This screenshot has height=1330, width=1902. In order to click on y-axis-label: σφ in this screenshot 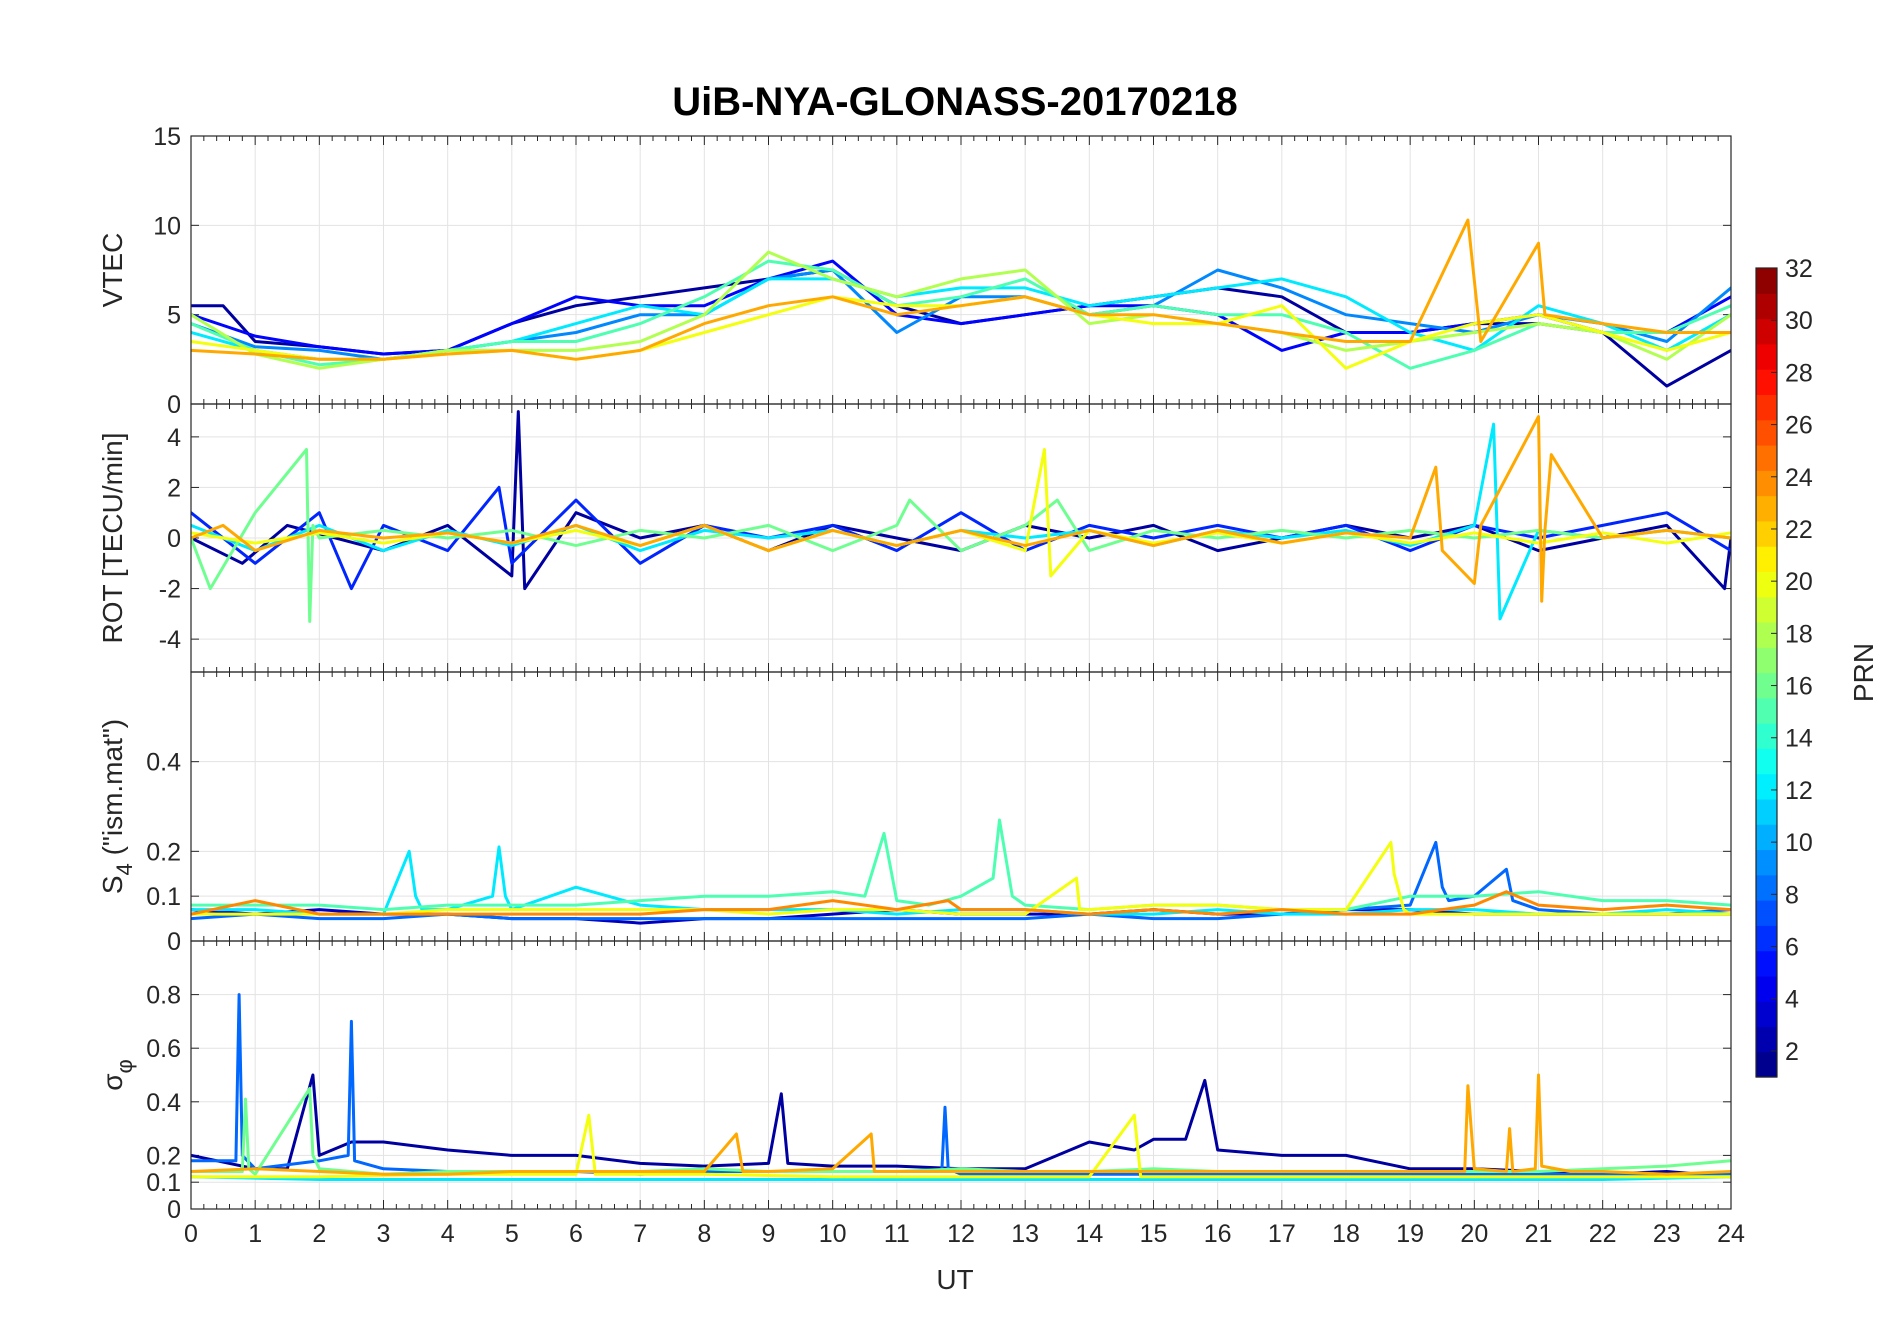, I will do `click(117, 1075)`.